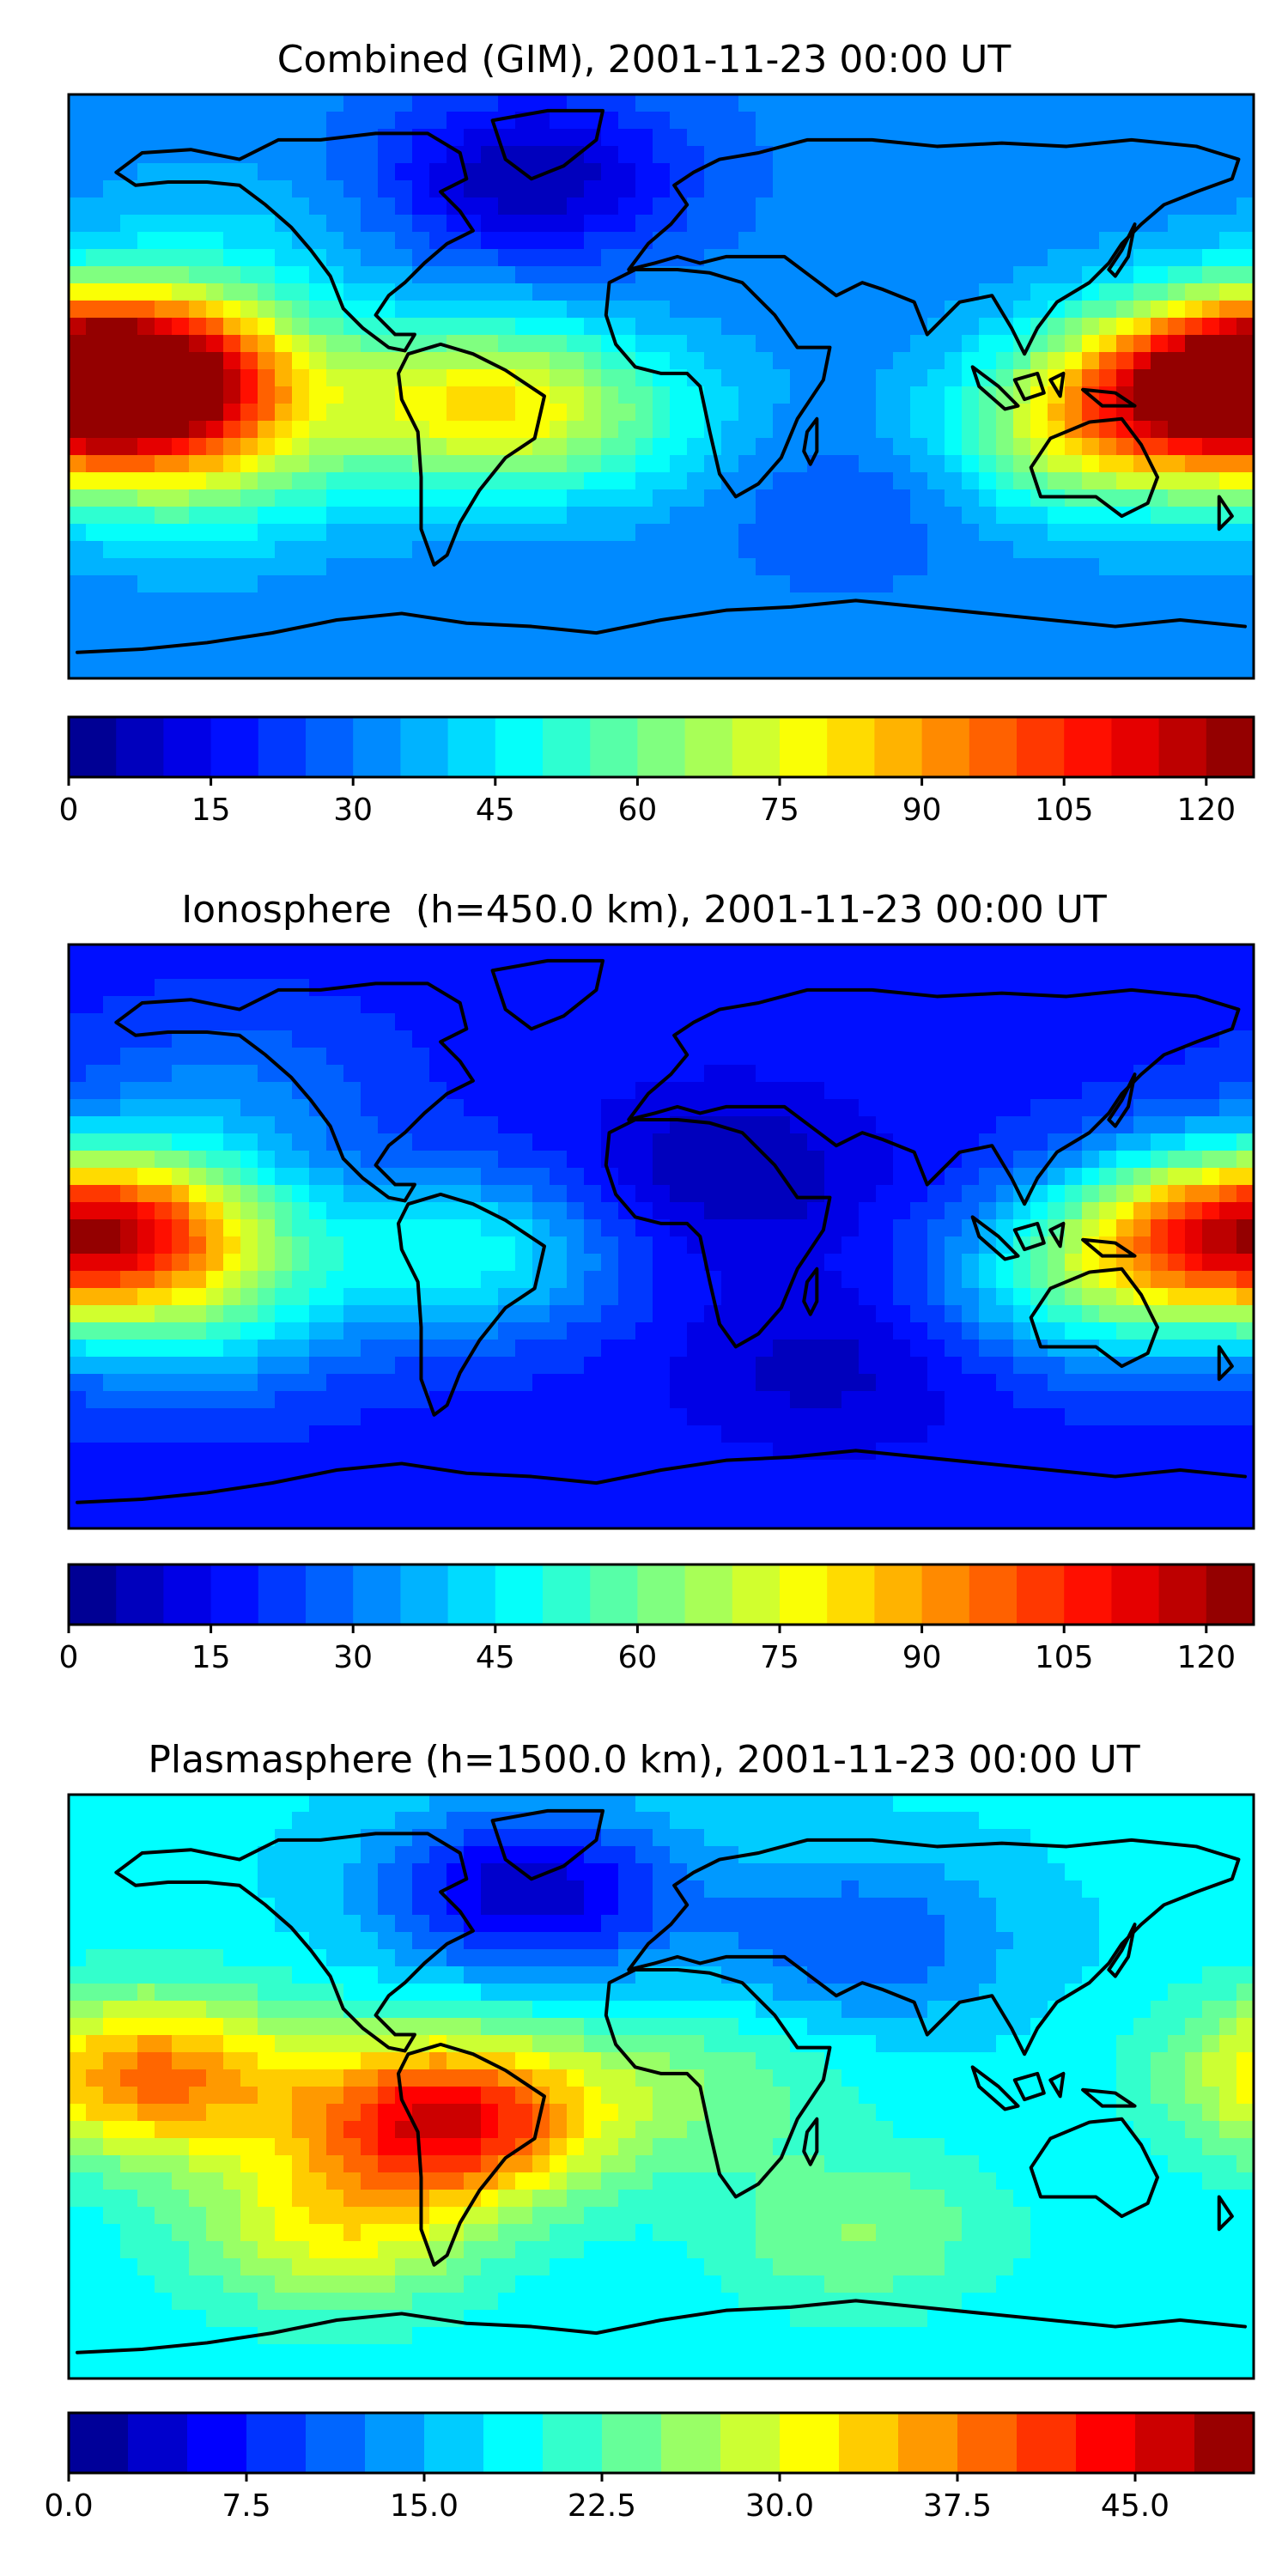 This screenshot has width=1288, height=2576. What do you see at coordinates (1206, 810) in the screenshot?
I see `colorbar-tick-label: 120` at bounding box center [1206, 810].